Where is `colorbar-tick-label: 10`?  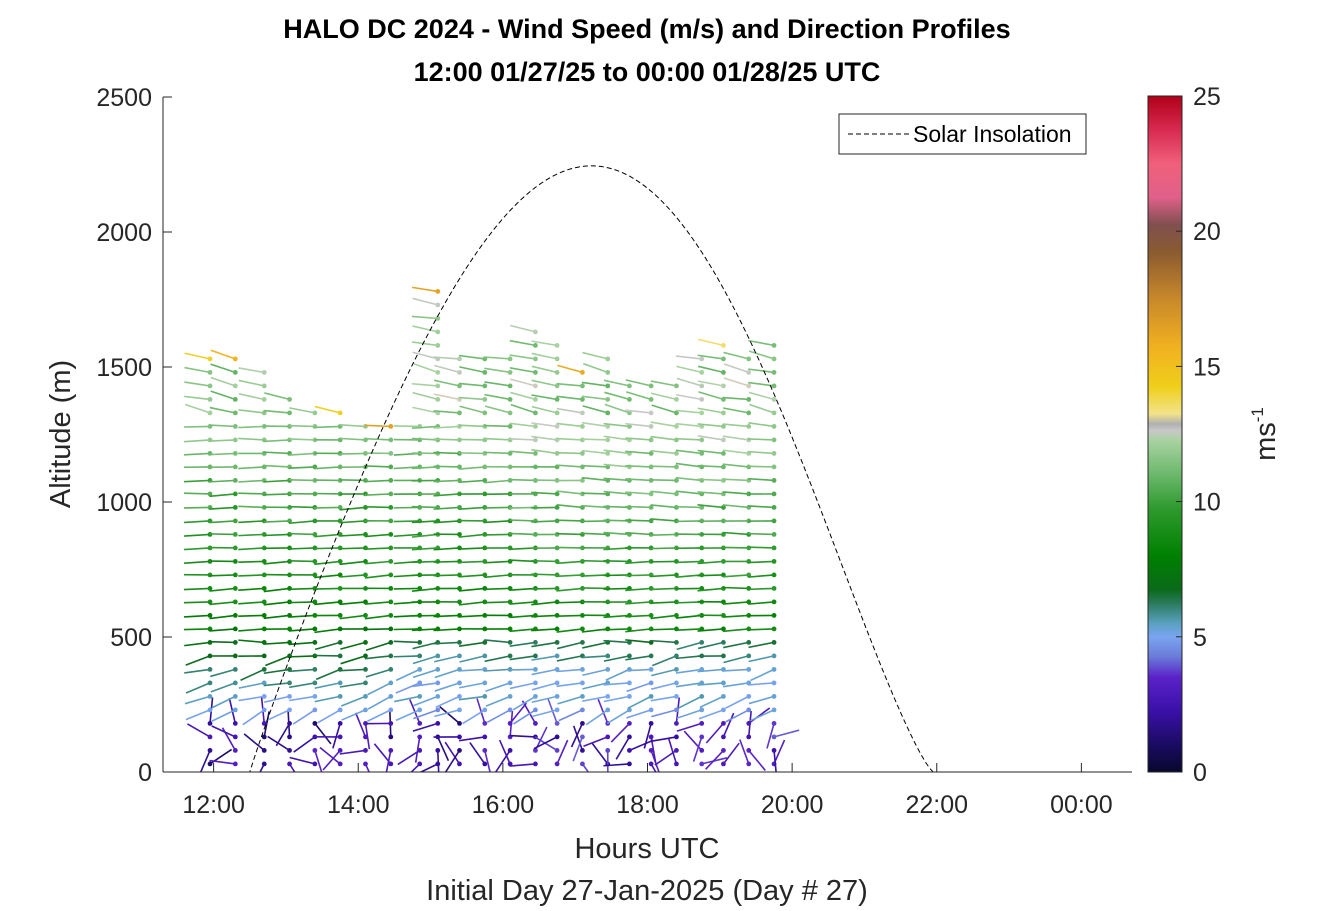
colorbar-tick-label: 10 is located at coordinates (1207, 503).